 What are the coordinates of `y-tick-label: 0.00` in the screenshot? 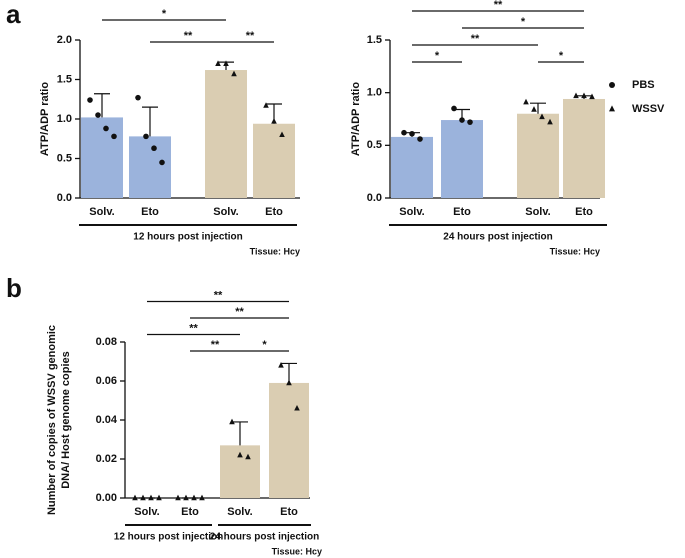 It's located at (106, 498).